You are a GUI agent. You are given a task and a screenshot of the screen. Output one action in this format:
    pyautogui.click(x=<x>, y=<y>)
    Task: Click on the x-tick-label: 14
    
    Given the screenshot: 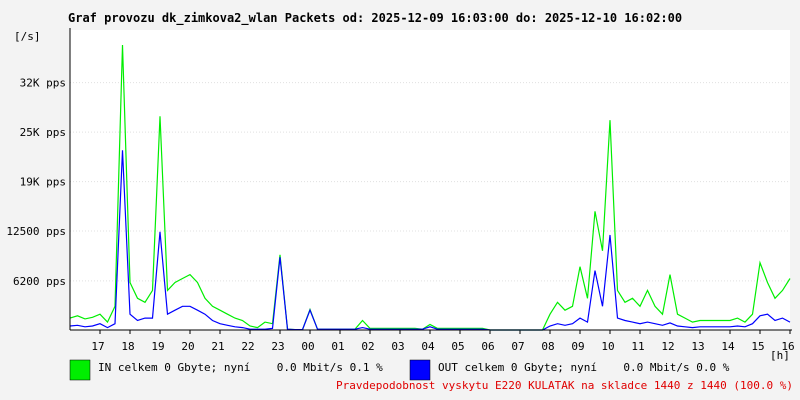 What is the action you would take?
    pyautogui.click(x=728, y=346)
    